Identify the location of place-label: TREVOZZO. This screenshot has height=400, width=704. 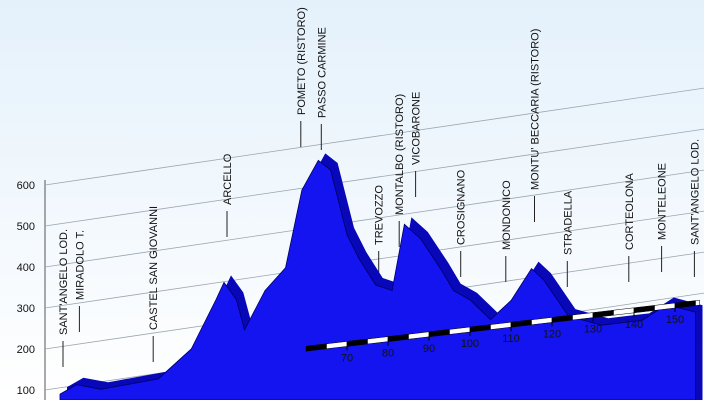
(380, 215).